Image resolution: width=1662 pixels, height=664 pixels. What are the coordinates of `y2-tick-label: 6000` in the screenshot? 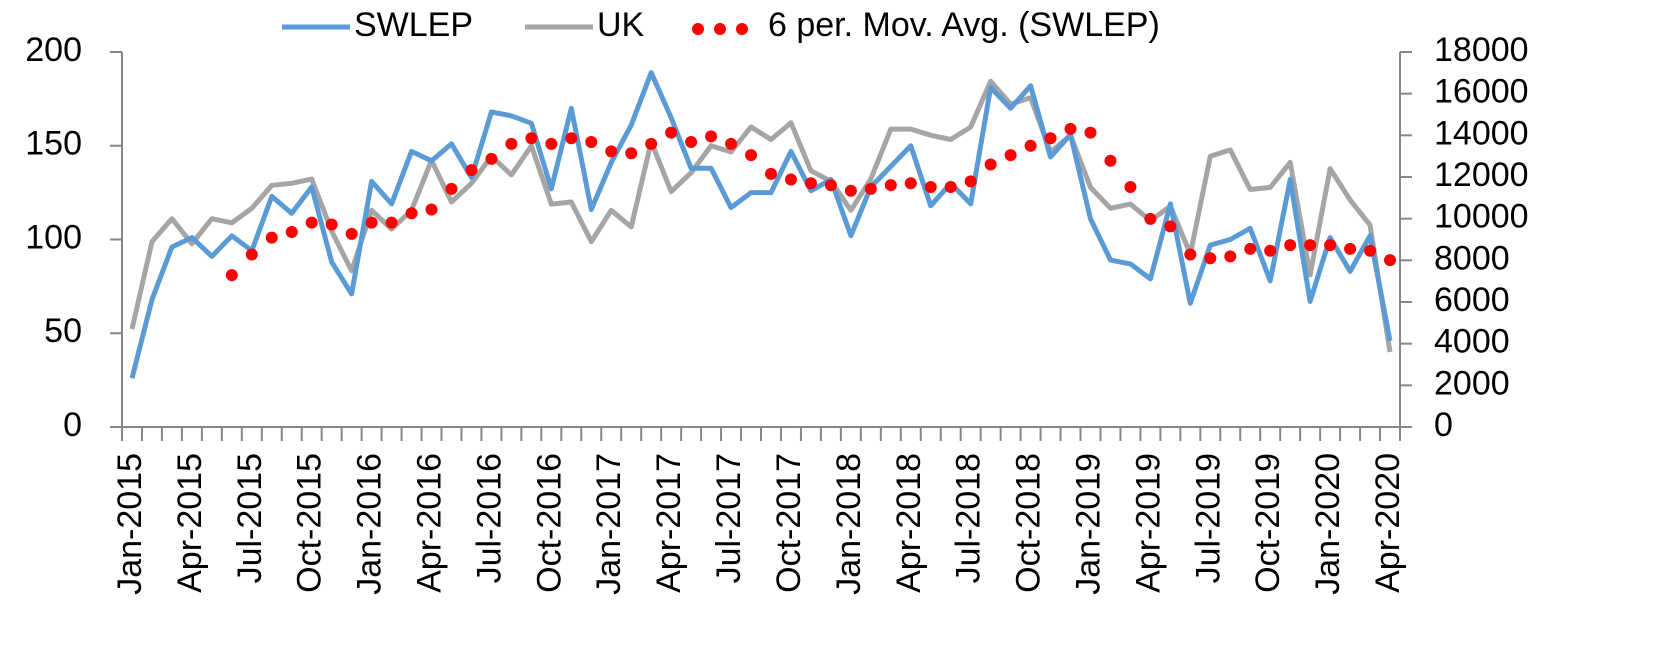 It's located at (1472, 300).